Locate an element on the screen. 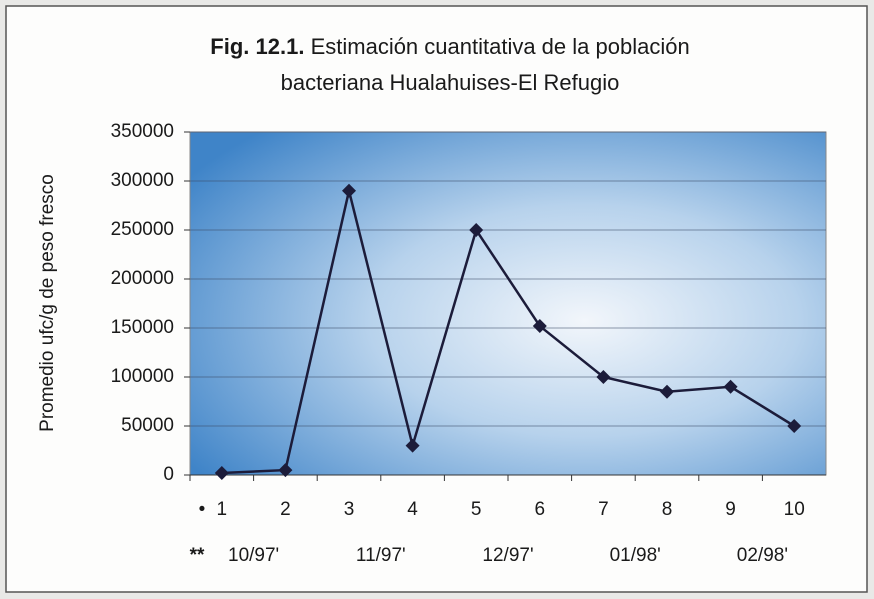 Image resolution: width=874 pixels, height=599 pixels. y-tick-label: 50000 is located at coordinates (147, 425).